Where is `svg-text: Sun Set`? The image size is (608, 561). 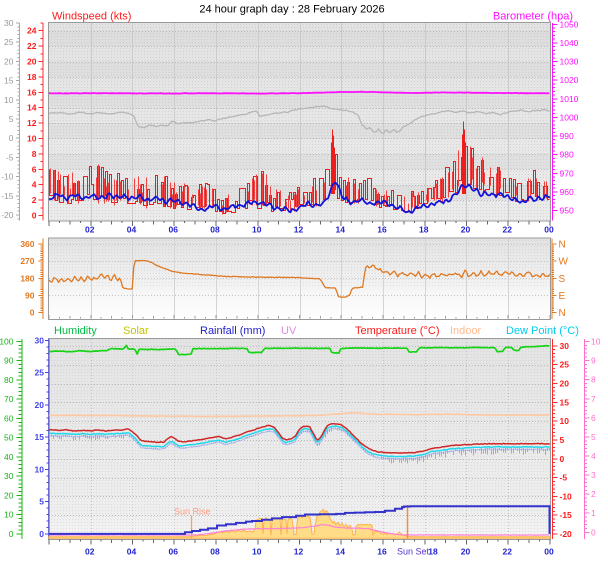 svg-text: Sun Set is located at coordinates (413, 552).